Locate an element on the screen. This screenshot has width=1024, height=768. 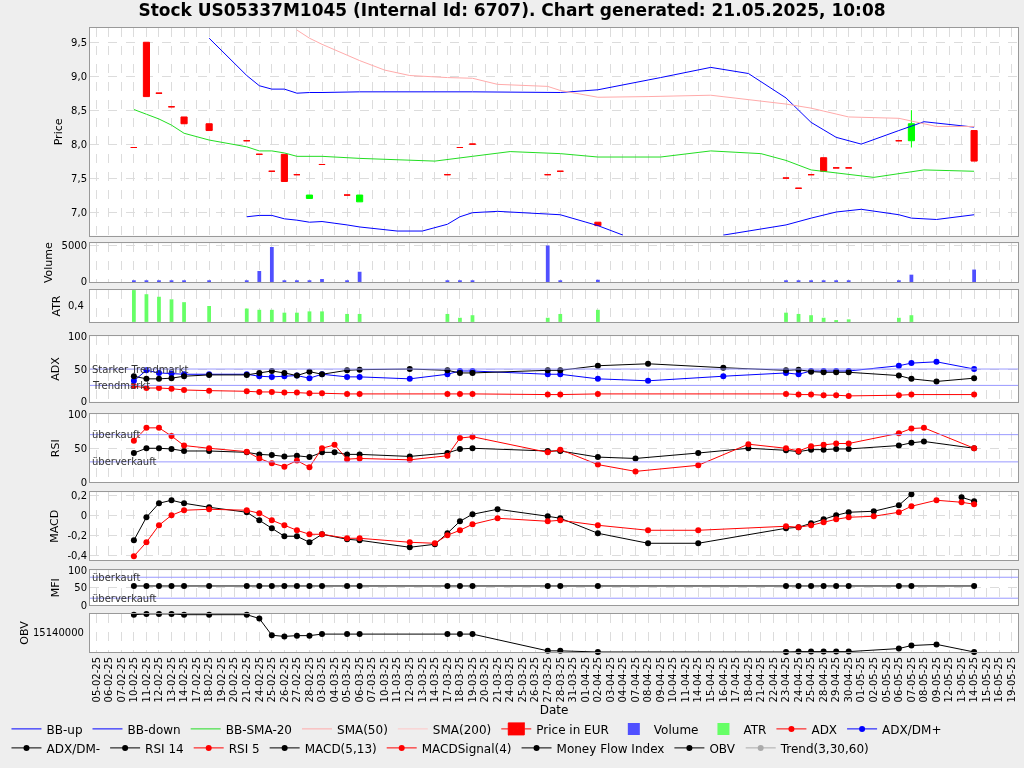
x-tick-label: 24-04-25 is located at coordinates (798, 680).